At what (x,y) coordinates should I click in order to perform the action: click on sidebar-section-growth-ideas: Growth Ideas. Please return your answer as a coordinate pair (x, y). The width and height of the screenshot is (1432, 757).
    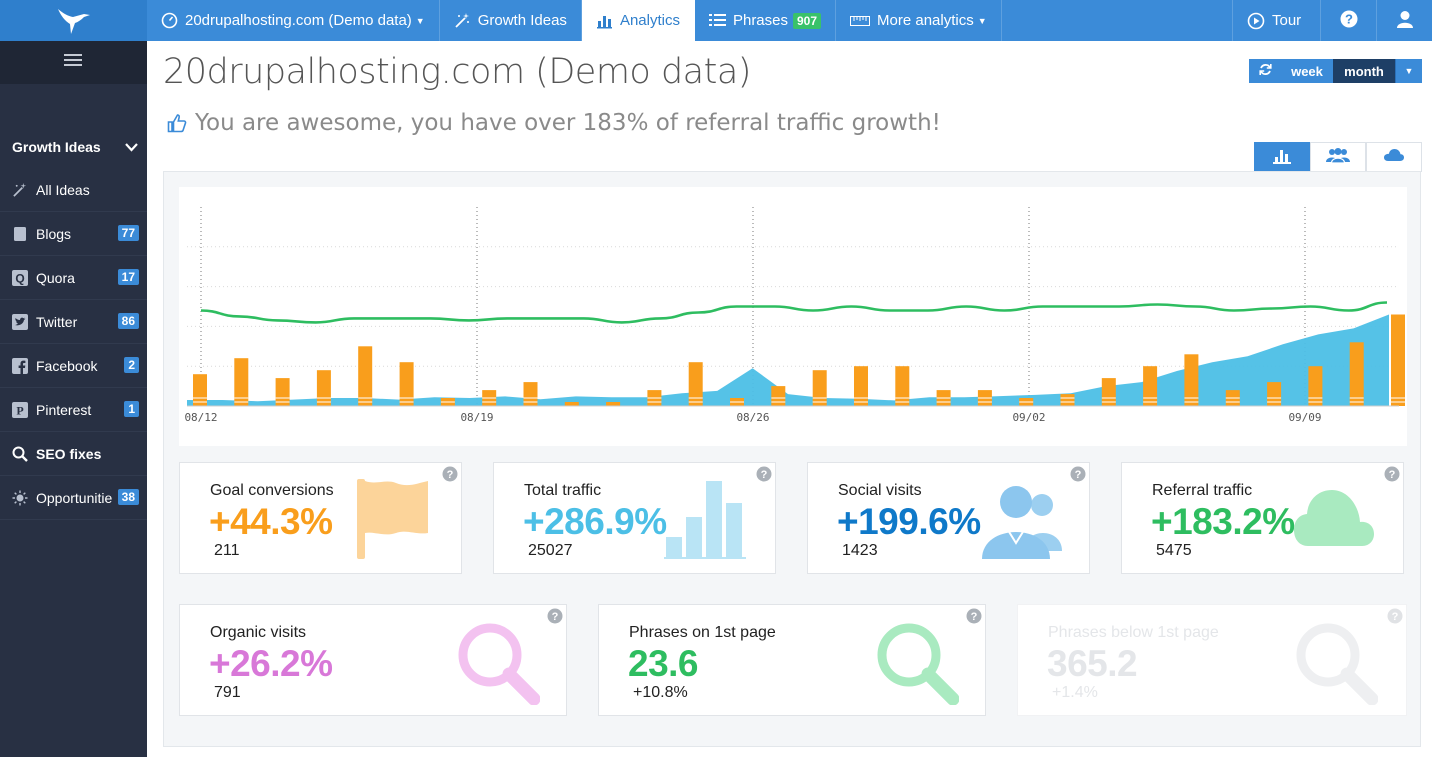
    Looking at the image, I should click on (73, 147).